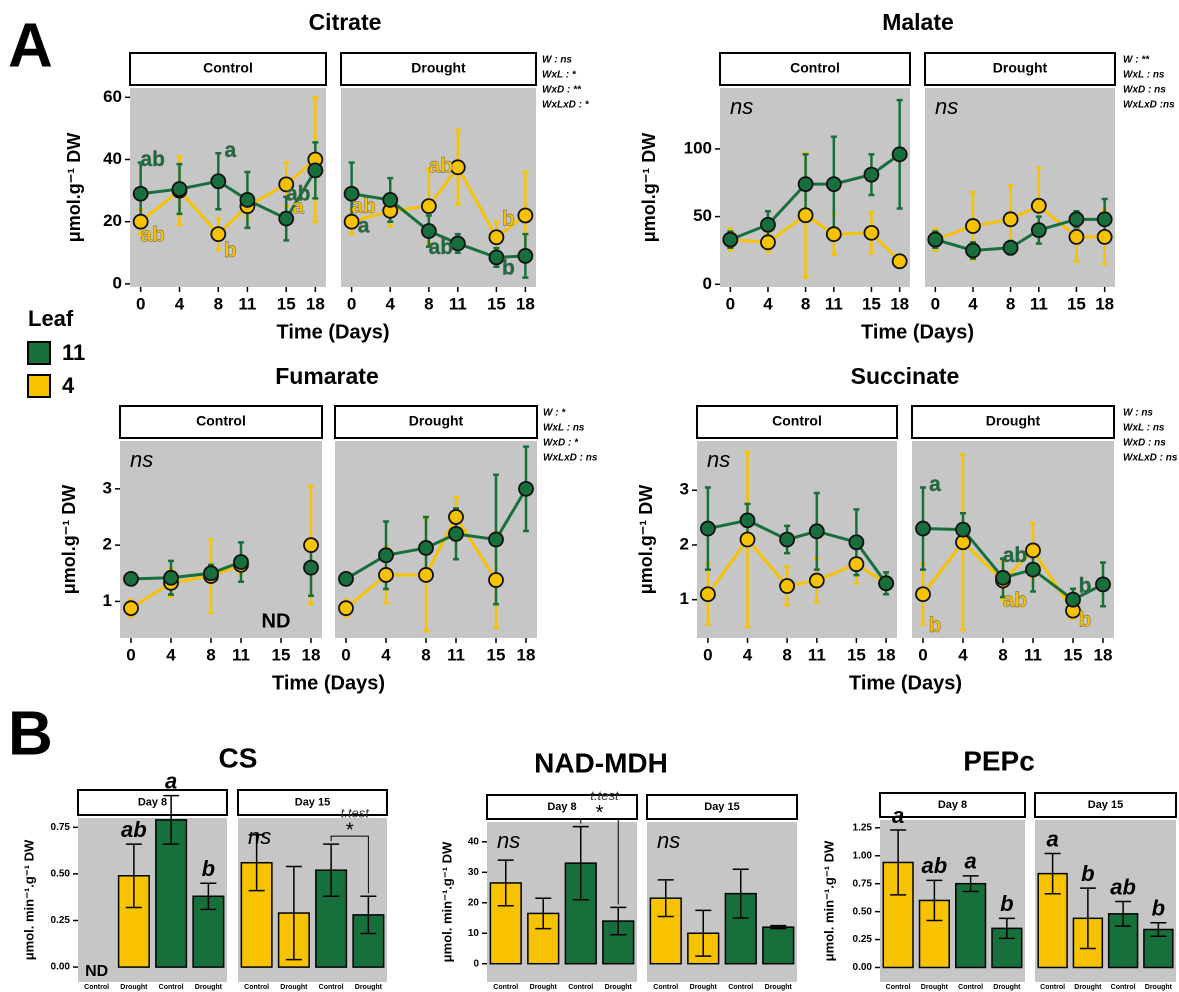  Describe the element at coordinates (918, 22) in the screenshot. I see `chart-title: Malate` at that location.